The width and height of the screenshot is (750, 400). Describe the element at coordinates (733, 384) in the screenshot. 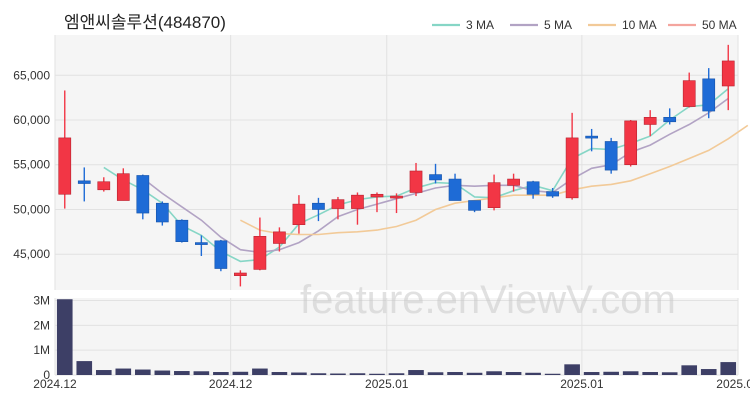

I see `x-tick-label: 2025.02` at that location.